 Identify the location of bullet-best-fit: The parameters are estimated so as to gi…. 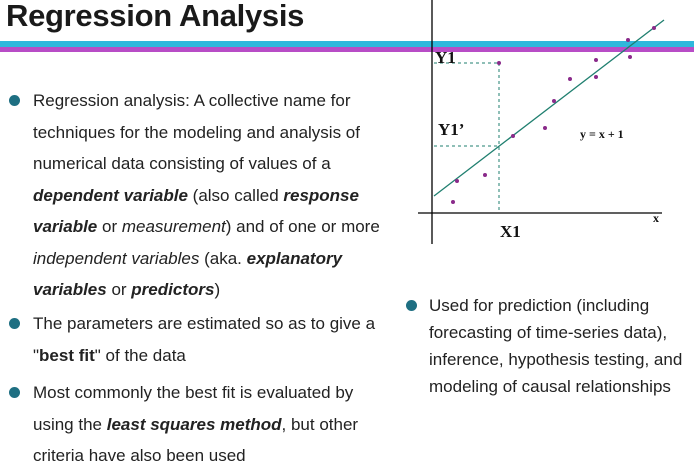
(220, 339).